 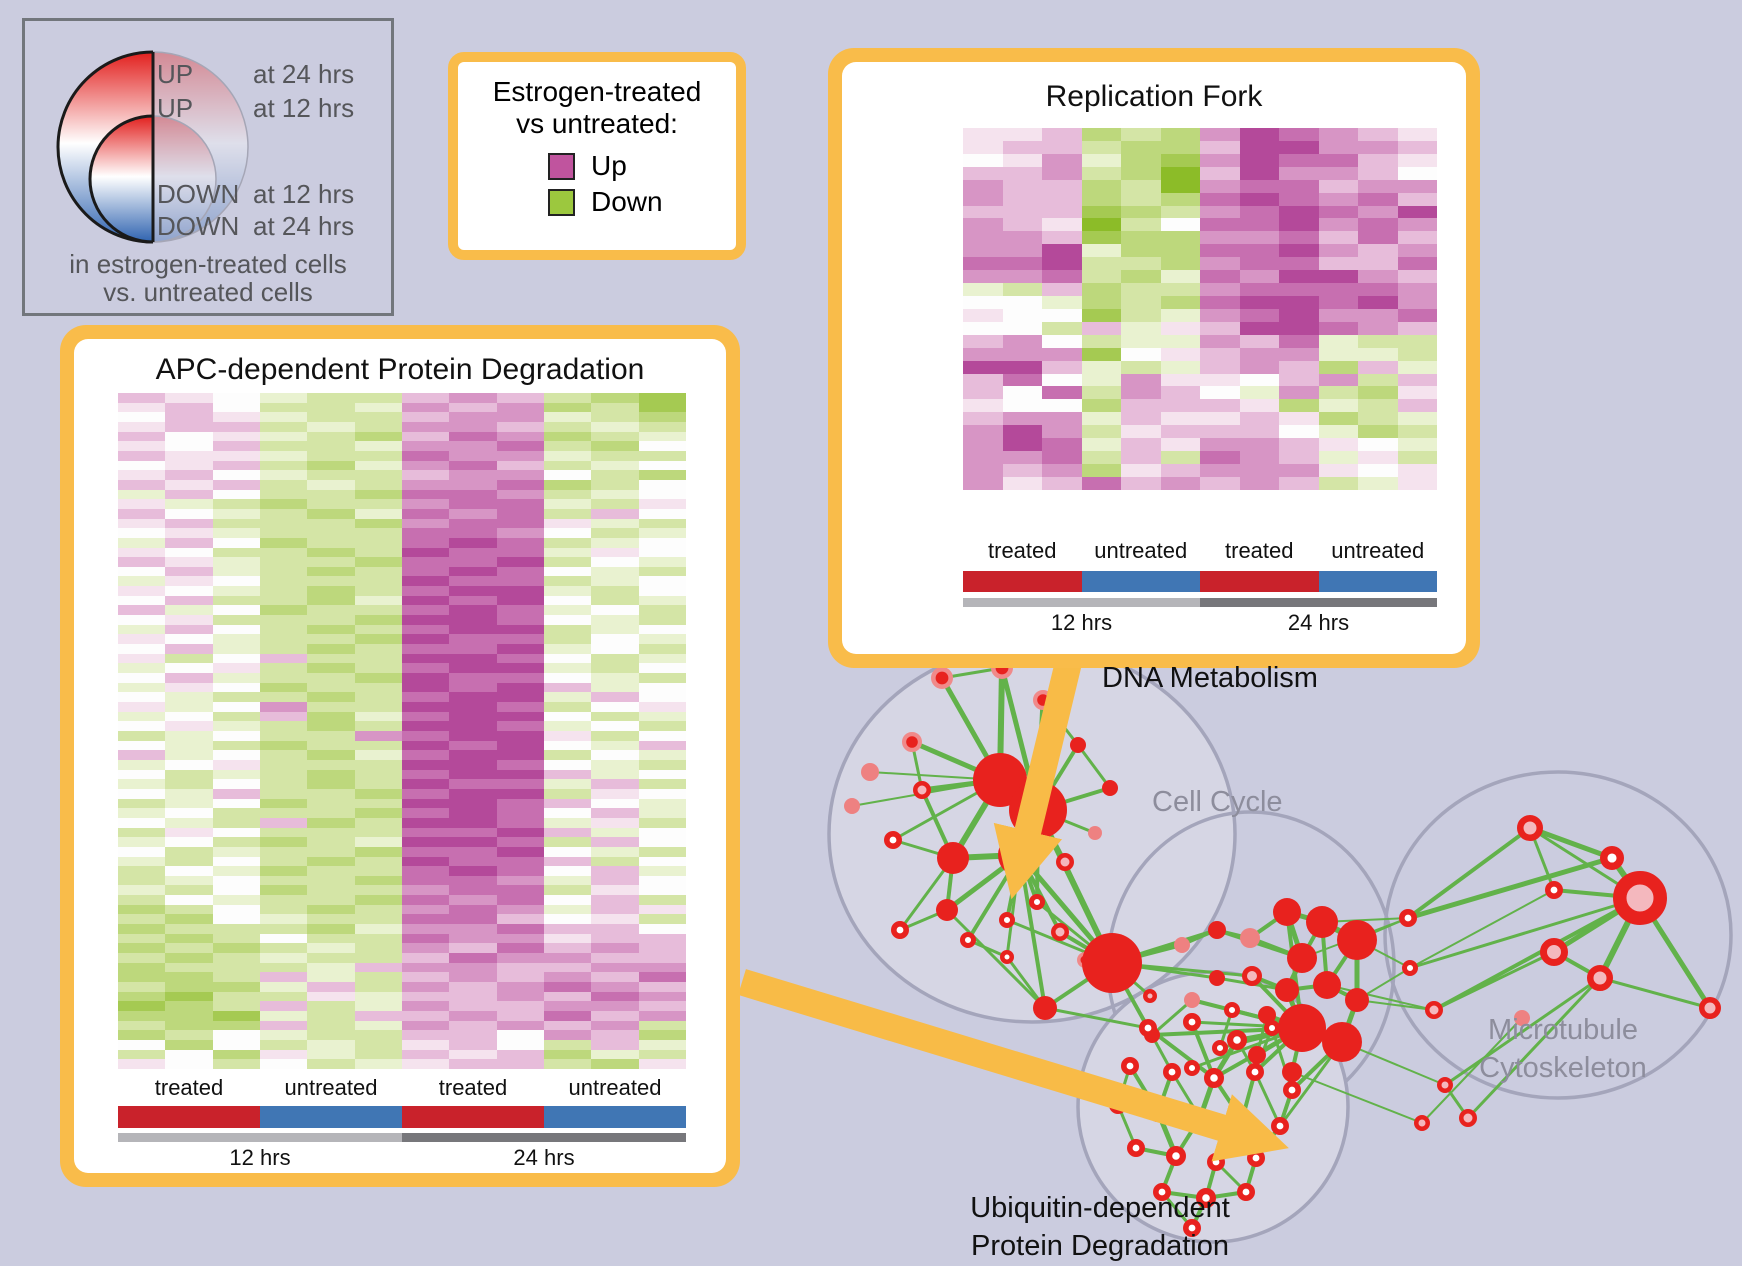 I want to click on network-edge, so click(x=1482, y=929).